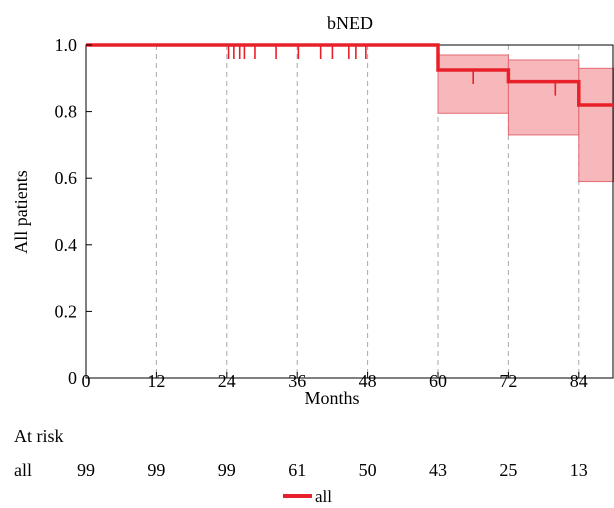 This screenshot has height=508, width=614. What do you see at coordinates (156, 470) in the screenshot?
I see `at-risk-value-12: 99` at bounding box center [156, 470].